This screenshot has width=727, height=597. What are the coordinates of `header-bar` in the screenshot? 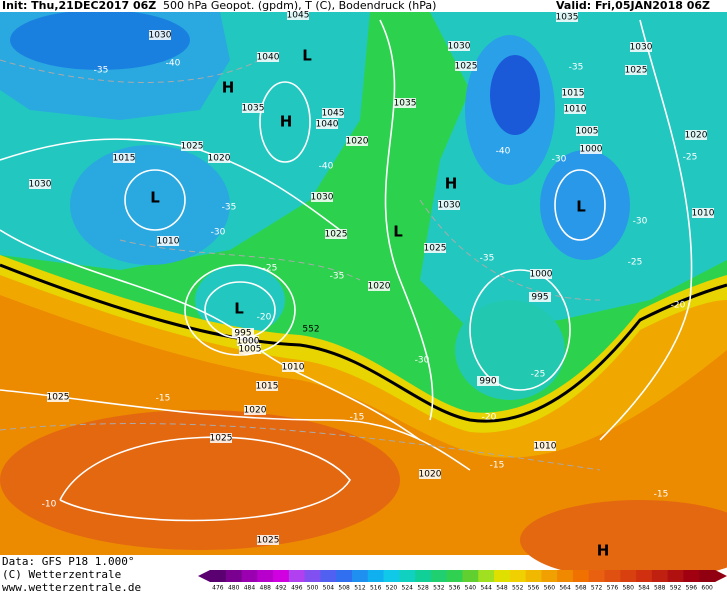 It's located at (363, 6).